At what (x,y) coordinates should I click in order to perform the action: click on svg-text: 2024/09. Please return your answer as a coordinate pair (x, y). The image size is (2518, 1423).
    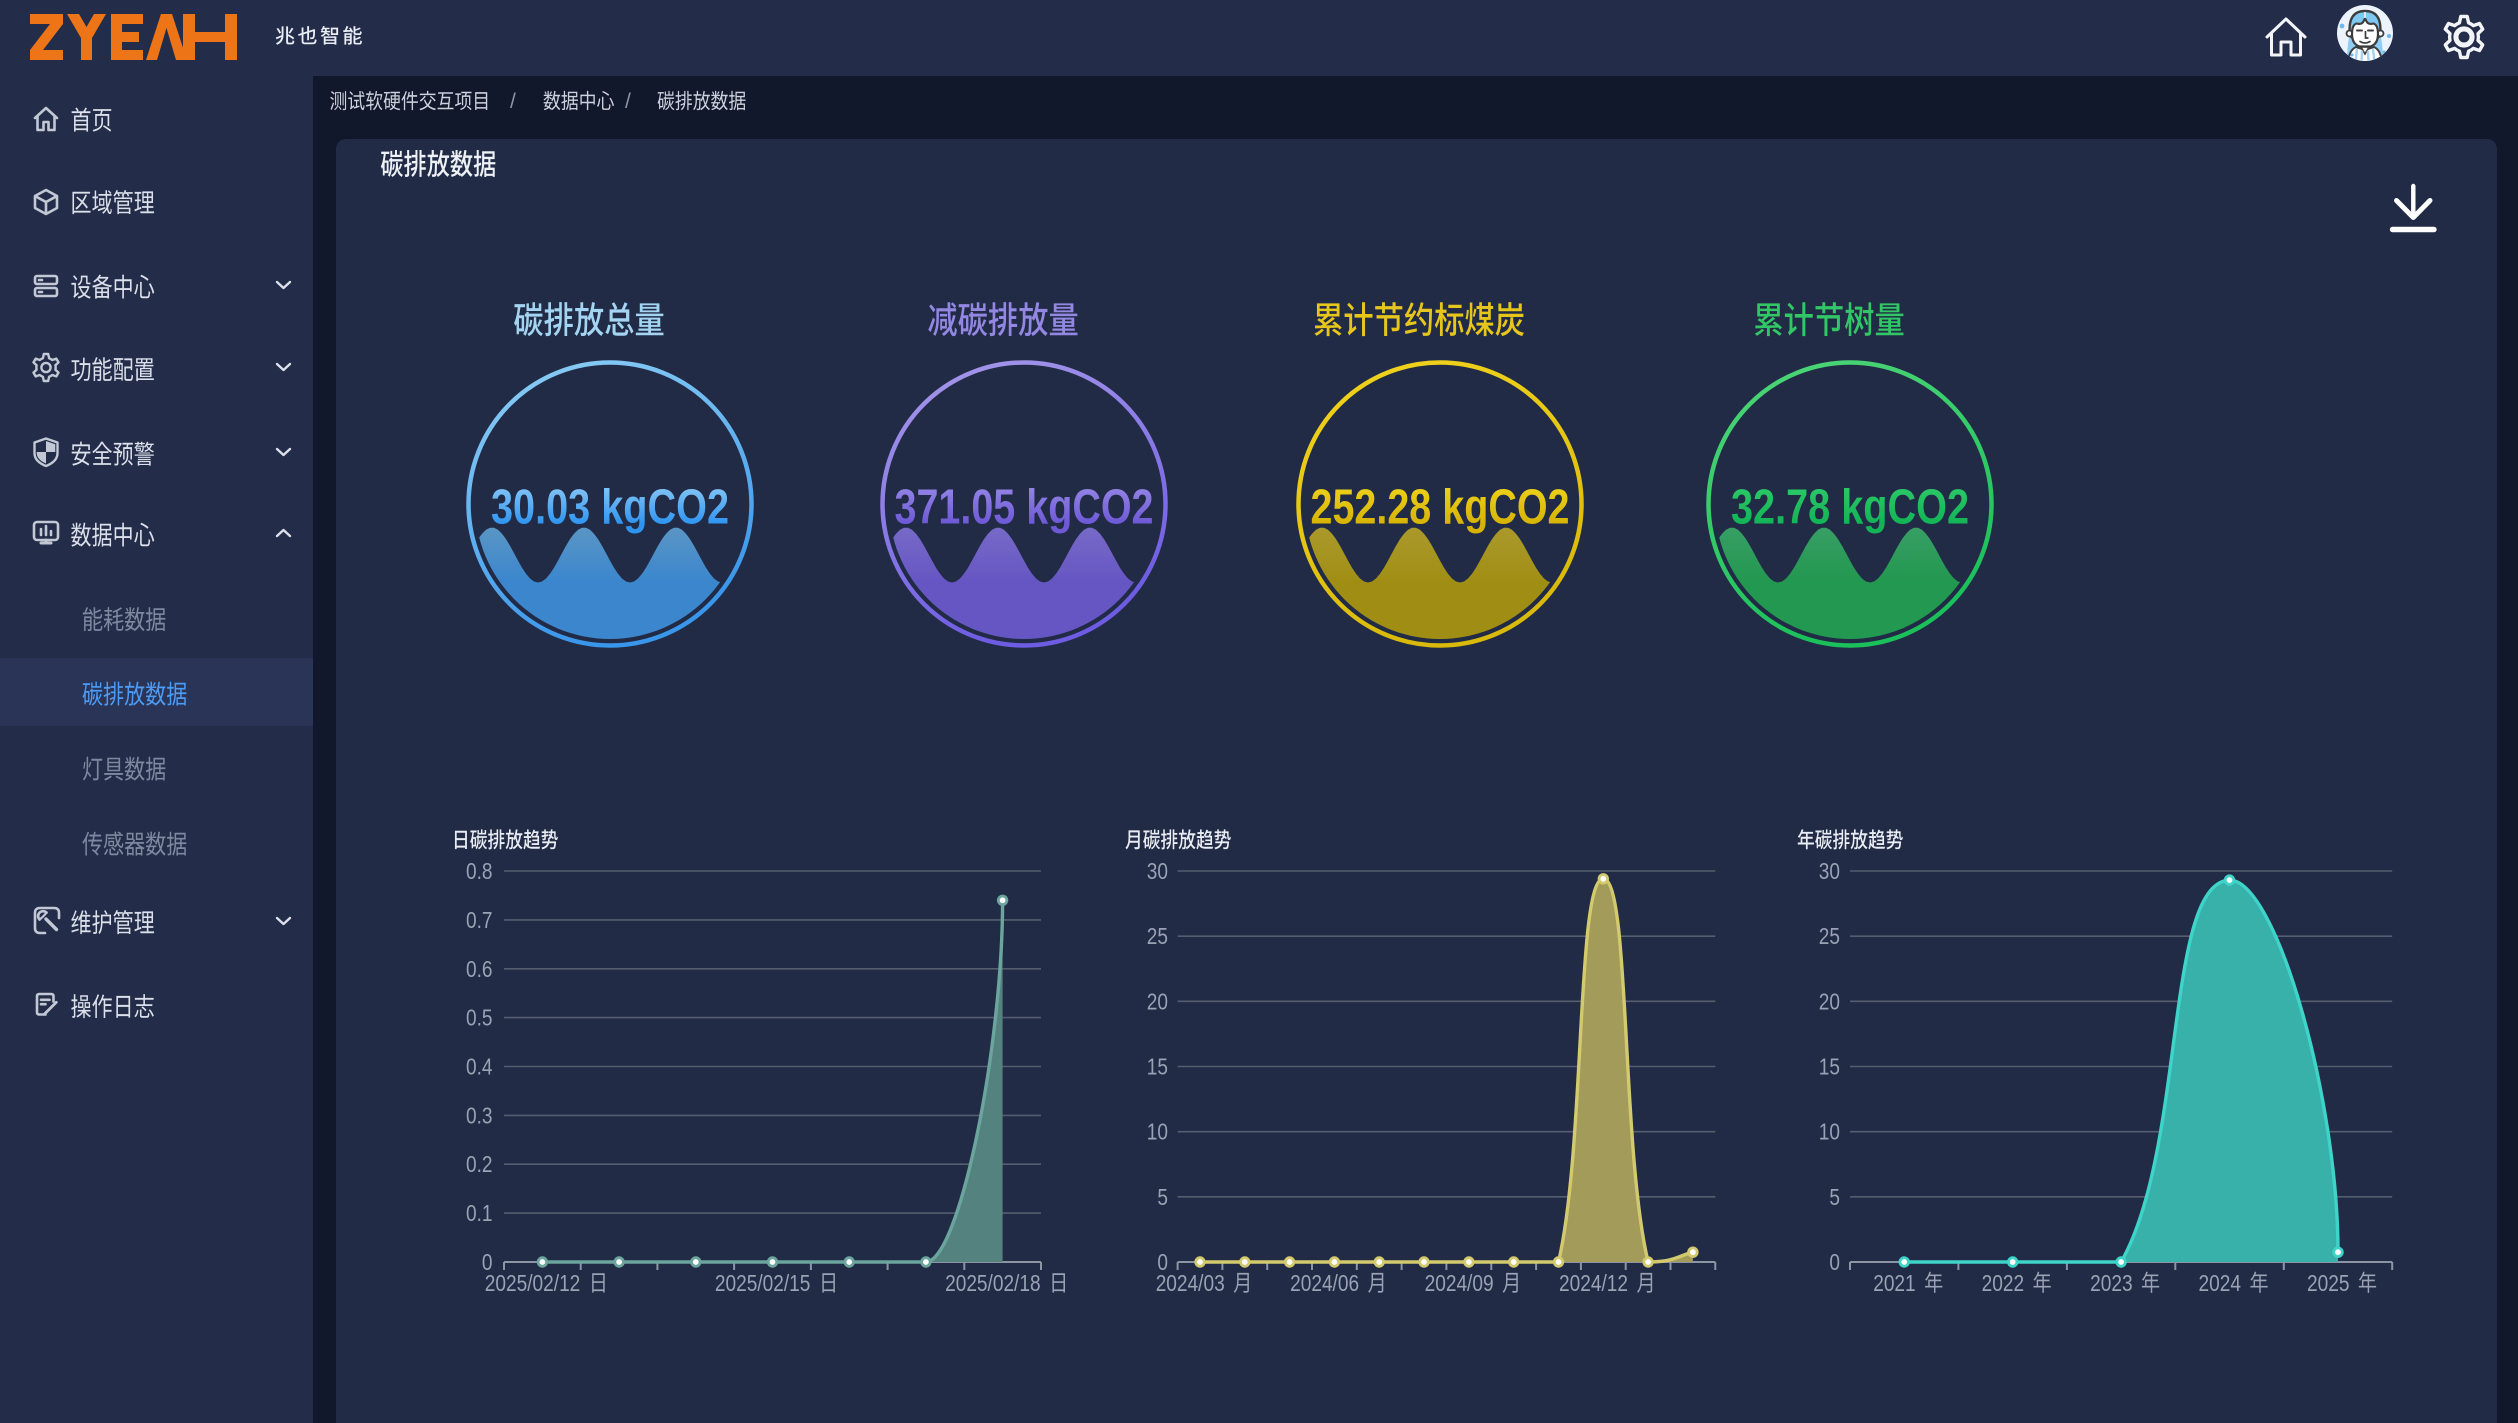
    Looking at the image, I should click on (1459, 1283).